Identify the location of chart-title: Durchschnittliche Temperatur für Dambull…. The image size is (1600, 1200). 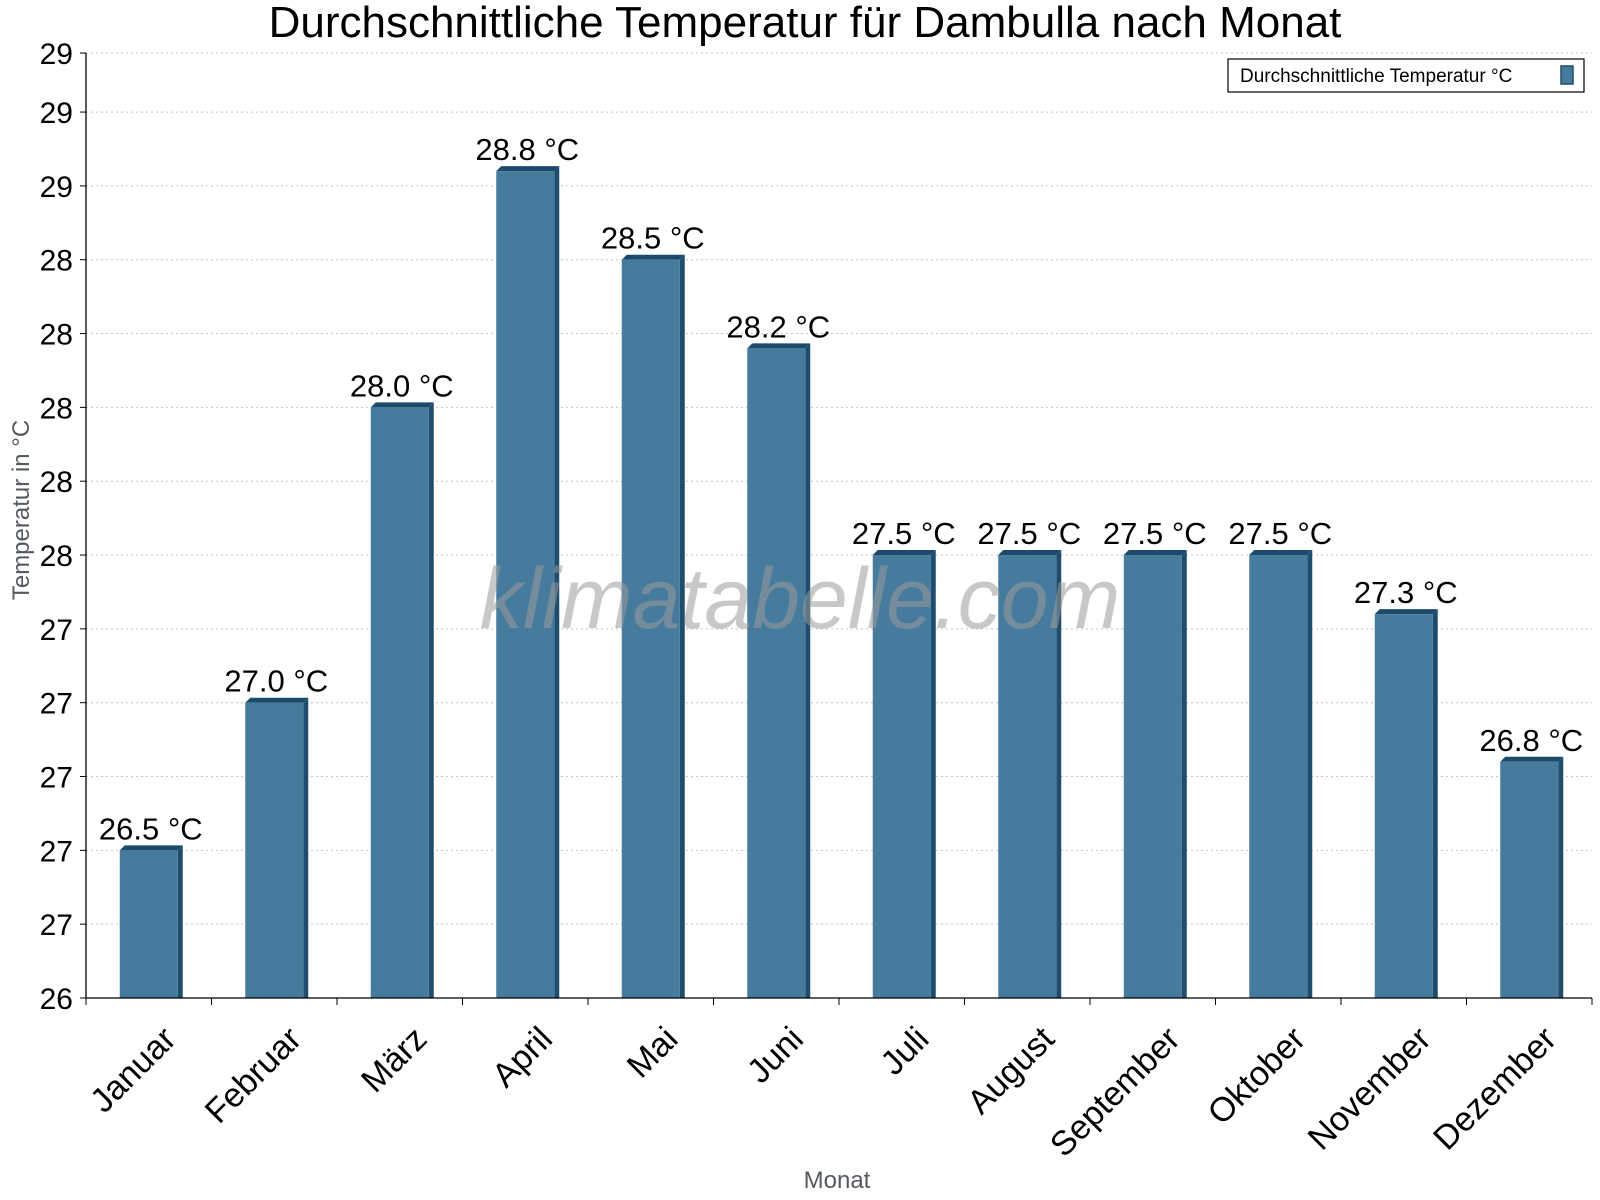
(805, 23).